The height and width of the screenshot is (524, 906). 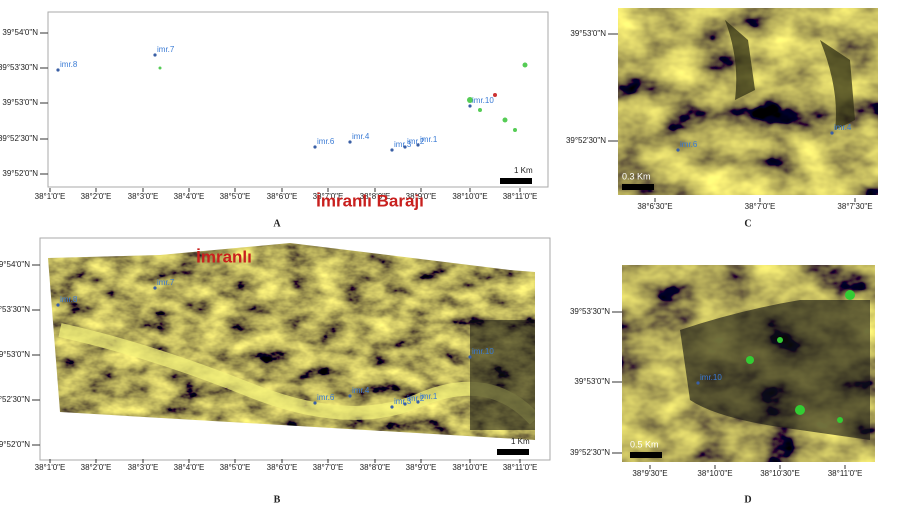 What do you see at coordinates (277, 499) in the screenshot?
I see `panel-label: B` at bounding box center [277, 499].